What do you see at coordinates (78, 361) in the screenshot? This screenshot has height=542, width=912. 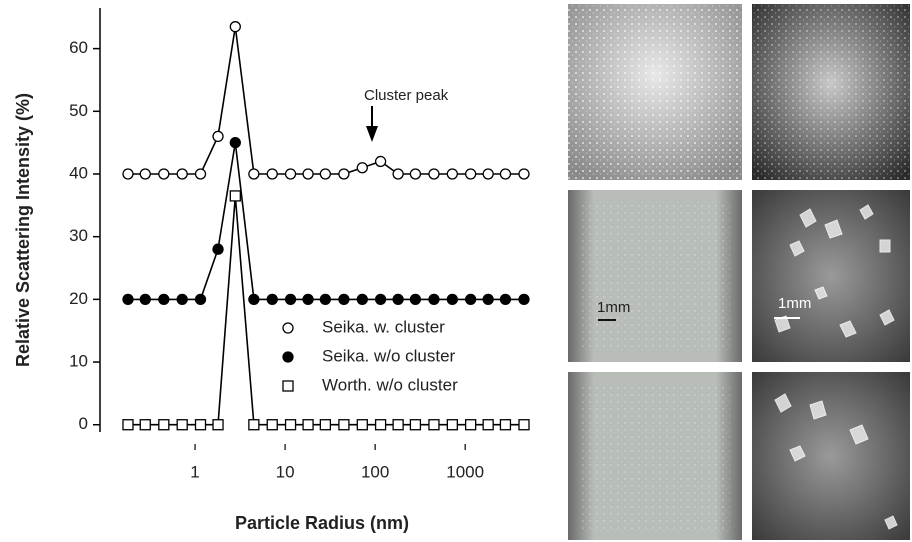 I see `y-tick-label: 10` at bounding box center [78, 361].